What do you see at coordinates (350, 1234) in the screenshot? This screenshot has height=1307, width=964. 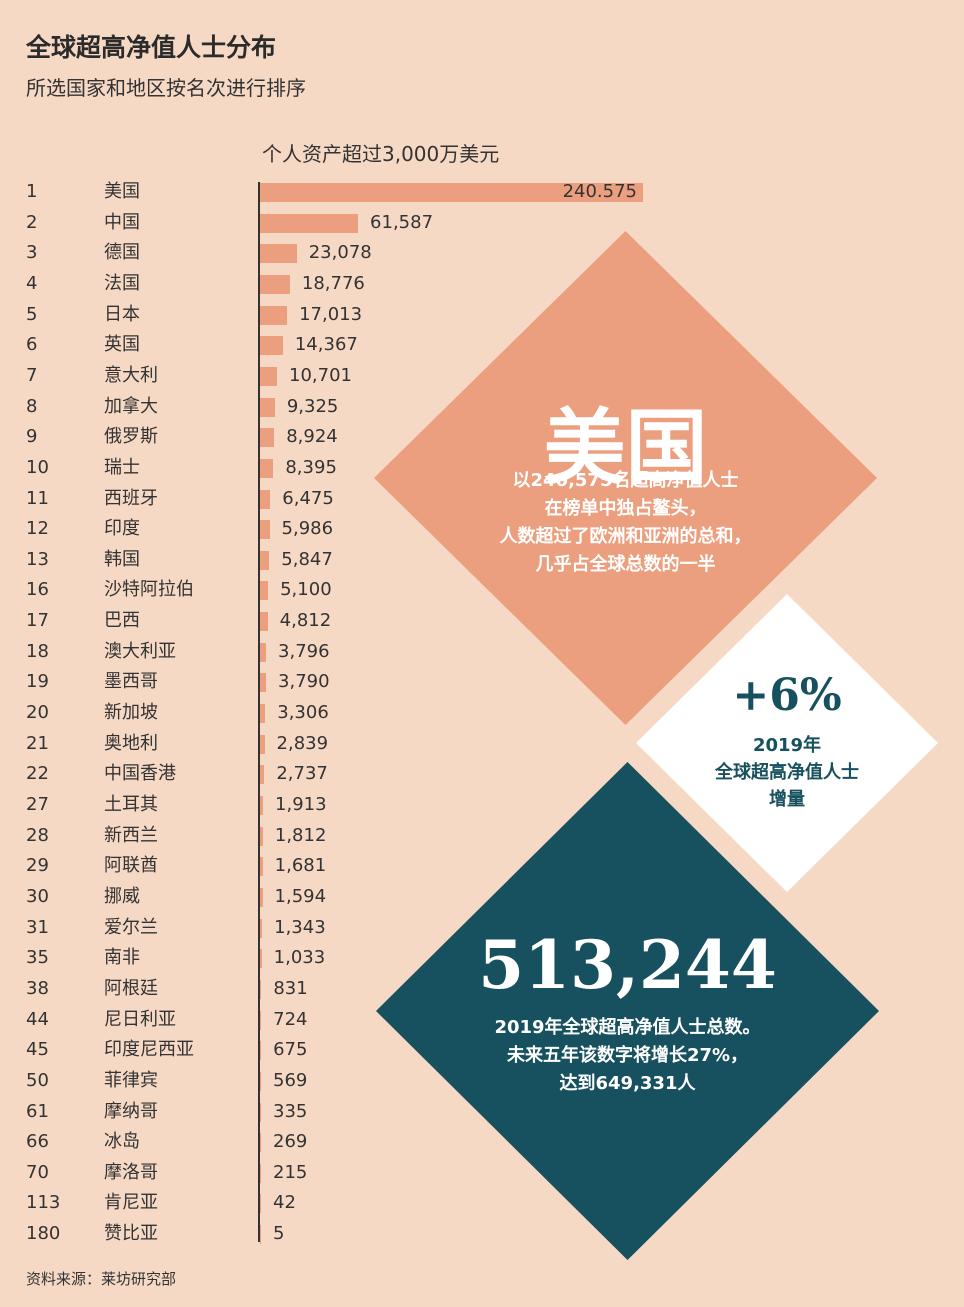 I see `table-row: 180 赞比亚 5` at bounding box center [350, 1234].